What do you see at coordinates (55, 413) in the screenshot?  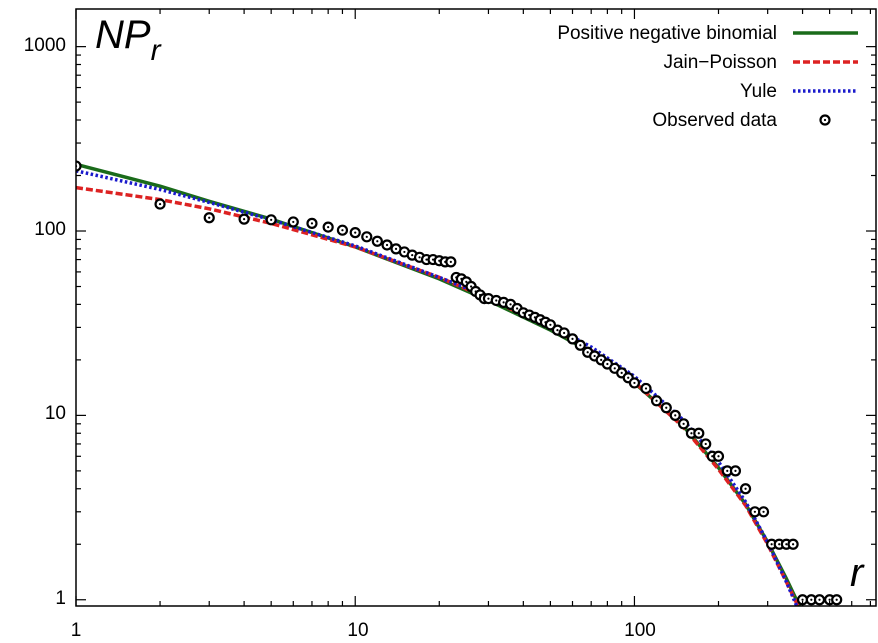 I see `y-tick-label-10: 10` at bounding box center [55, 413].